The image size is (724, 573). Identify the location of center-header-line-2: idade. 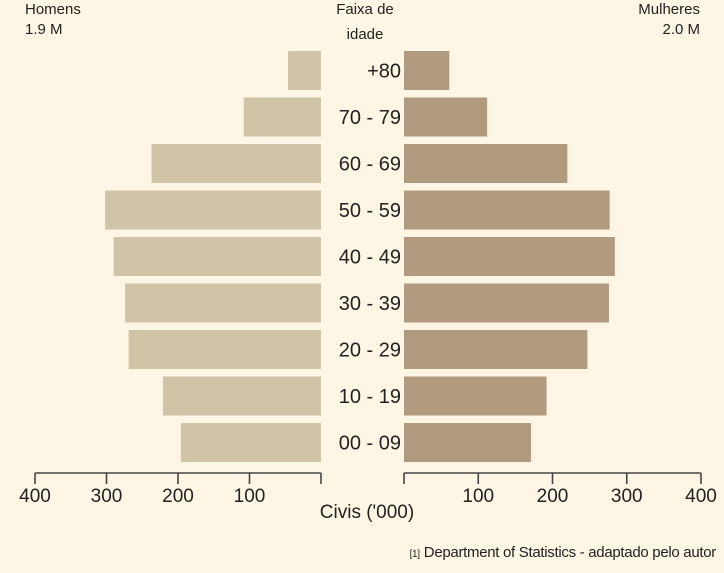
(365, 34).